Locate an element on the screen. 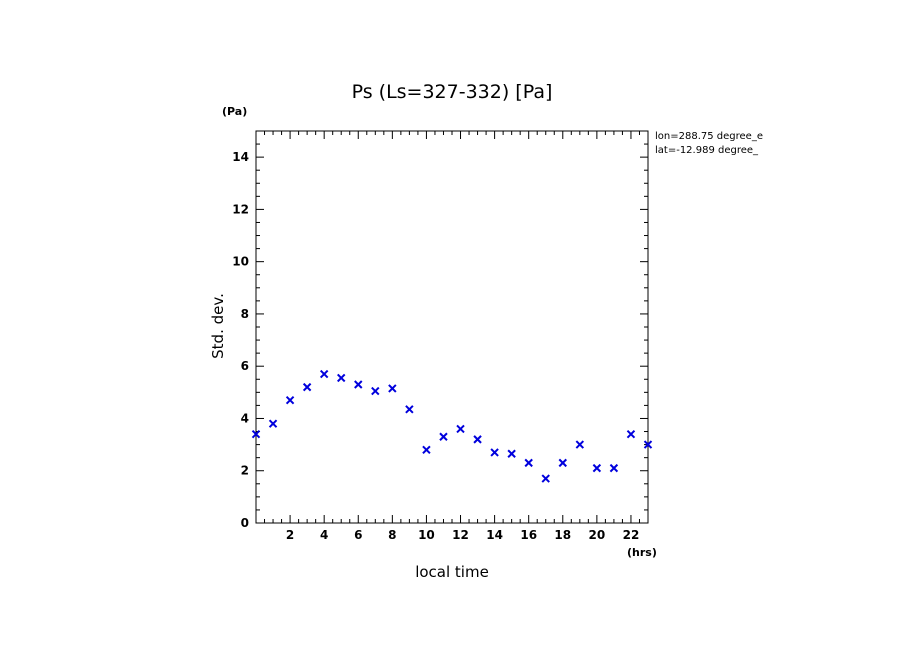 This screenshot has width=904, height=654. x-axis-label: local time is located at coordinates (452, 572).